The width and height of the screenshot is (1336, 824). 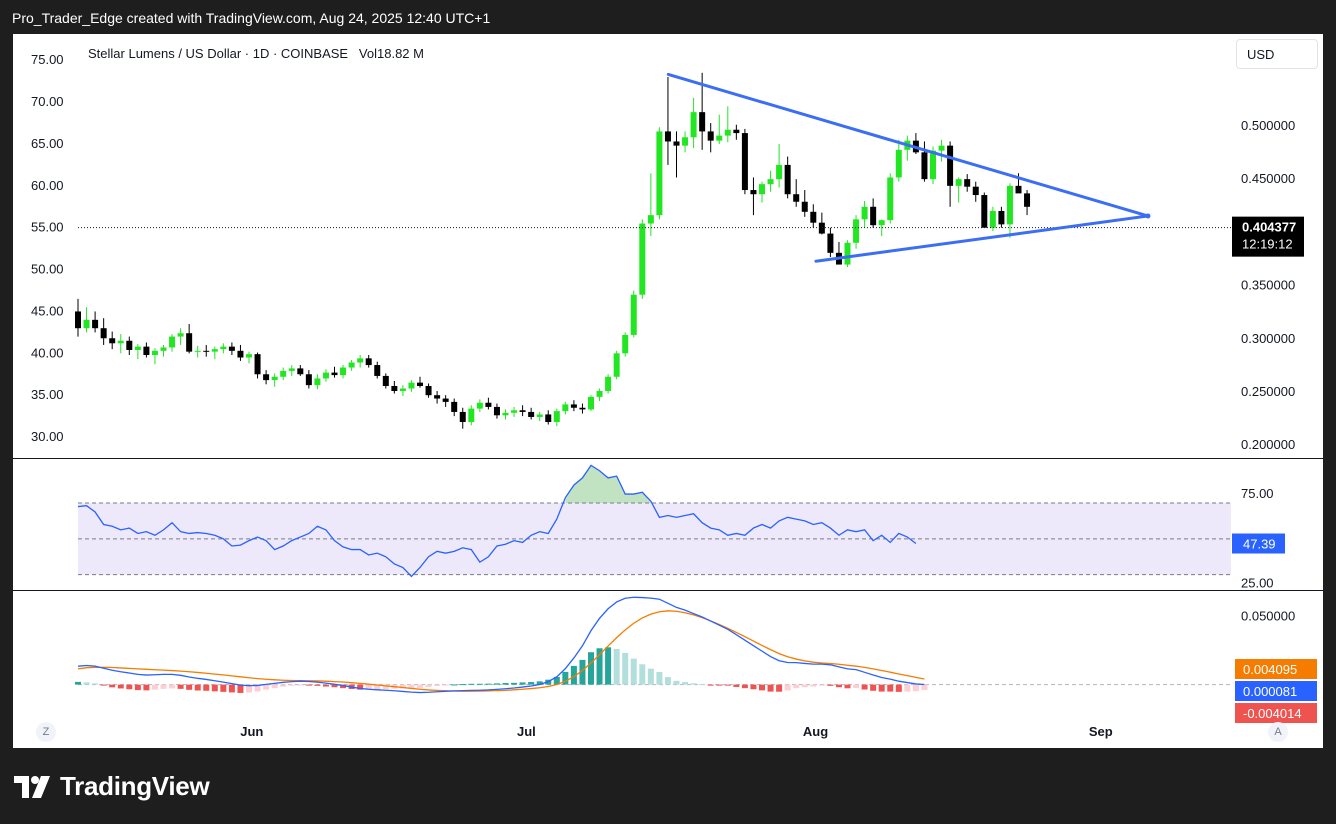 What do you see at coordinates (1278, 732) in the screenshot?
I see `auto-scale-button: A` at bounding box center [1278, 732].